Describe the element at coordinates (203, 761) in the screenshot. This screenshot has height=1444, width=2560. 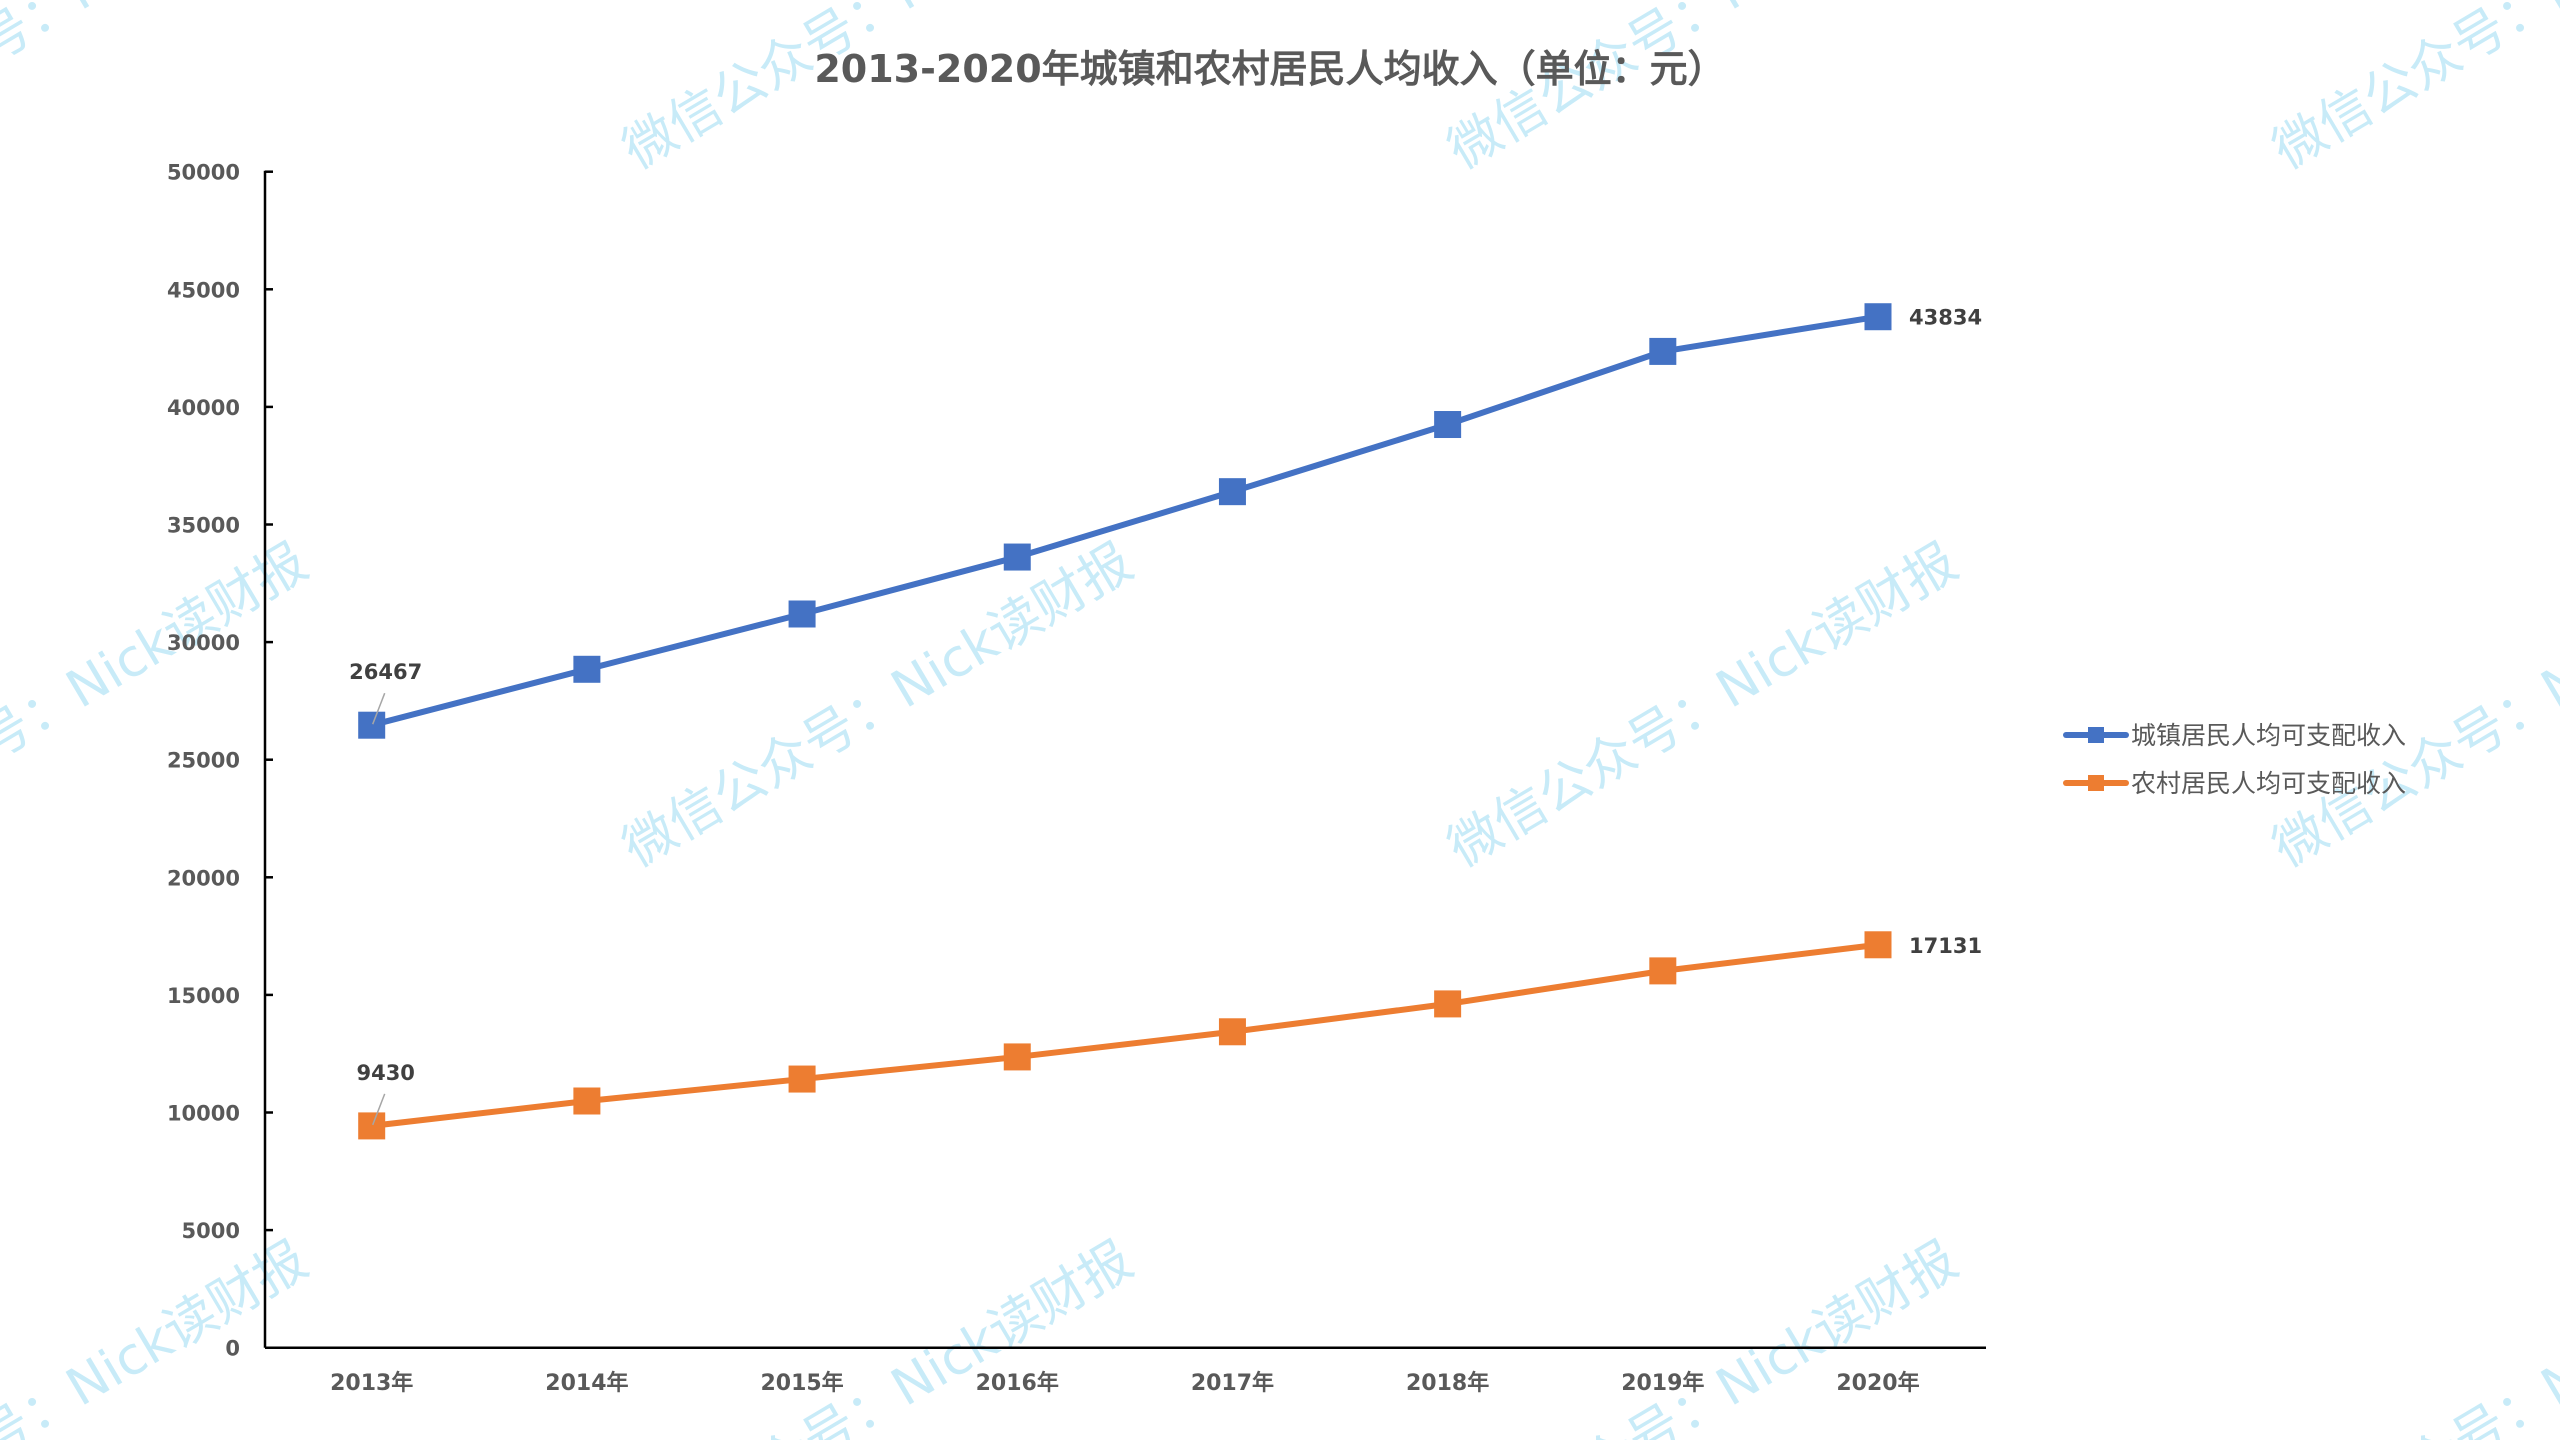
I see `y-tick-label: 25000` at that location.